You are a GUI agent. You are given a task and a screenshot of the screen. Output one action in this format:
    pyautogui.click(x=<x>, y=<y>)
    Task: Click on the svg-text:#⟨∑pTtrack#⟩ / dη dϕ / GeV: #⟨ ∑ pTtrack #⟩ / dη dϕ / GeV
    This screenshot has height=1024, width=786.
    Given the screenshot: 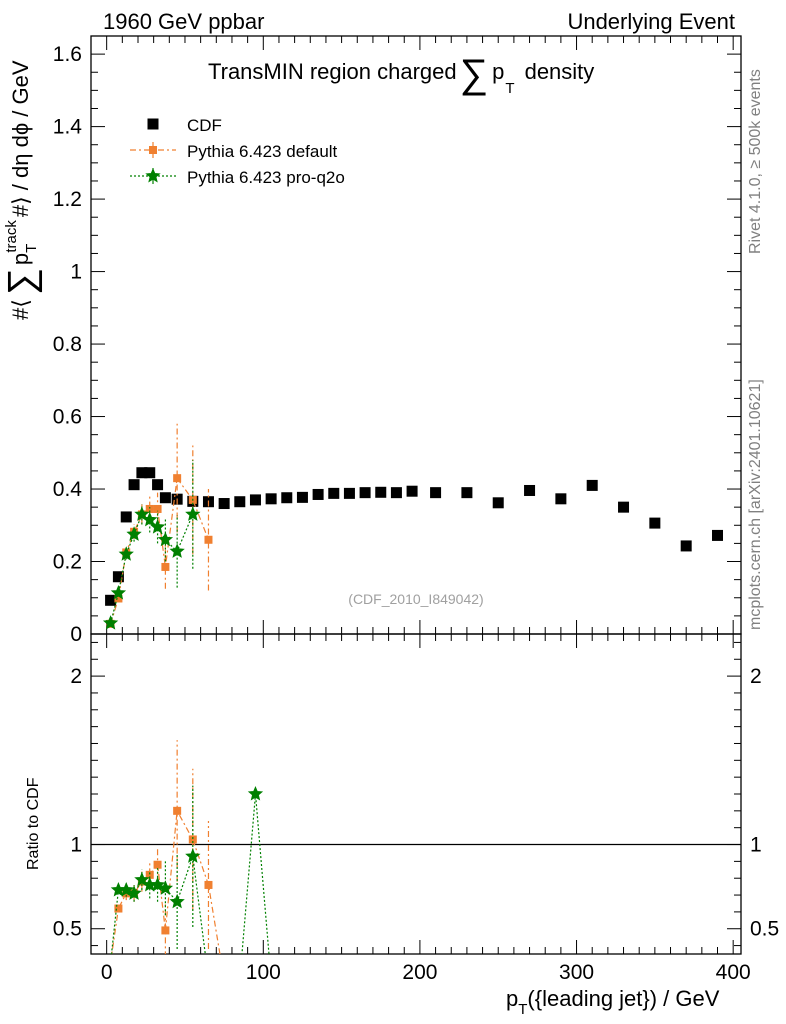 What is the action you would take?
    pyautogui.click(x=22, y=190)
    